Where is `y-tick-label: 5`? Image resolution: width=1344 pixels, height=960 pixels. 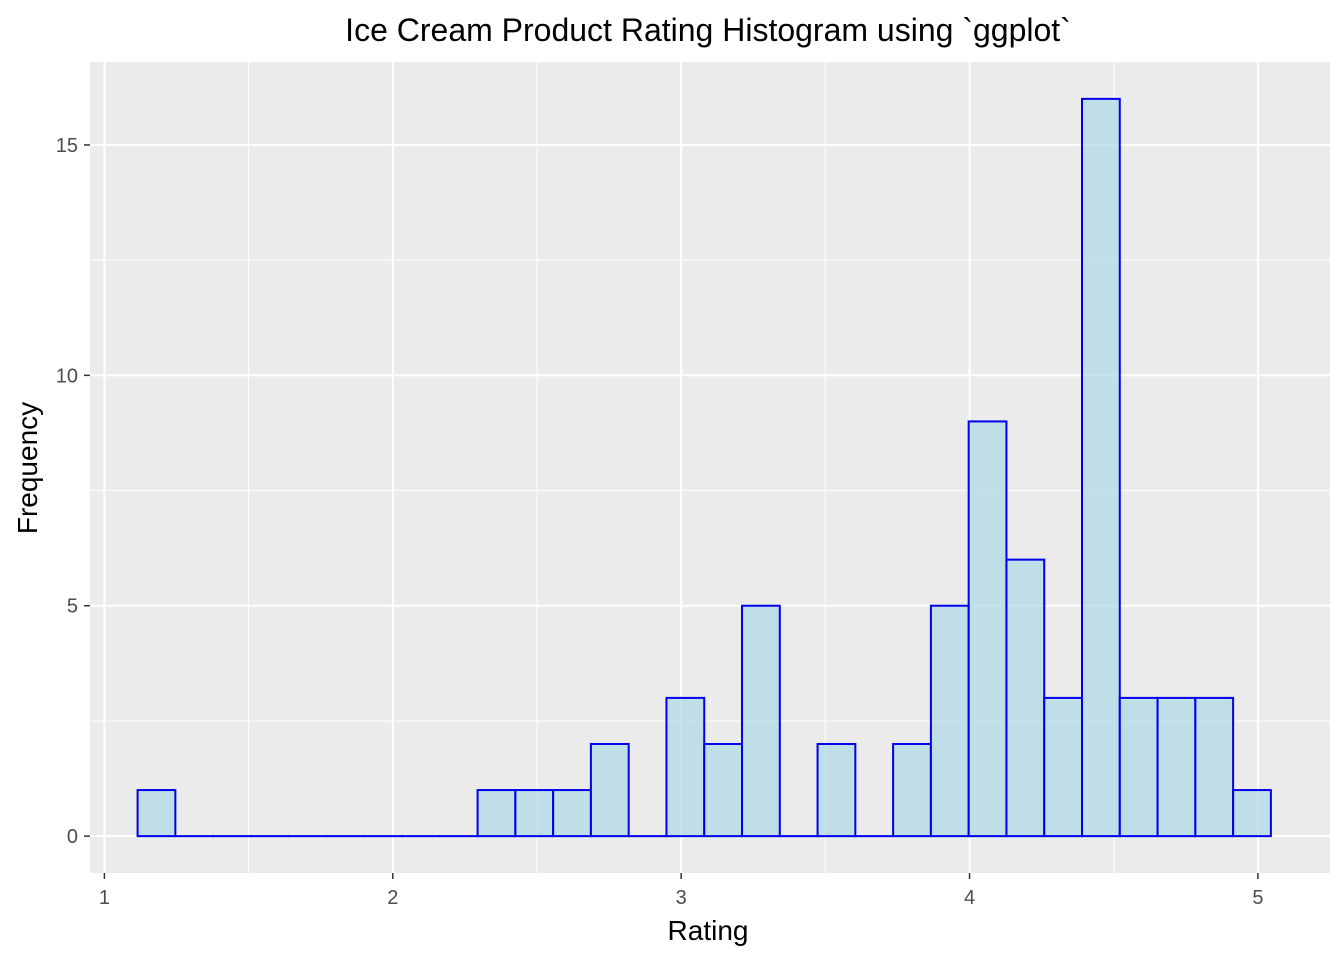 y-tick-label: 5 is located at coordinates (72, 607).